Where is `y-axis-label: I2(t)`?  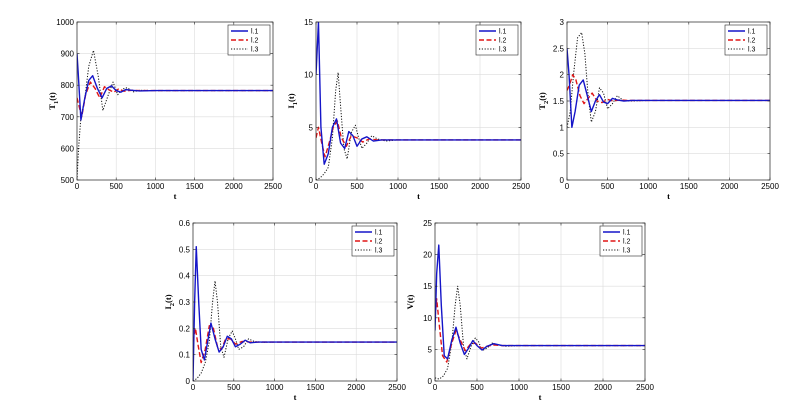 y-axis-label: I2(t) is located at coordinates (169, 301).